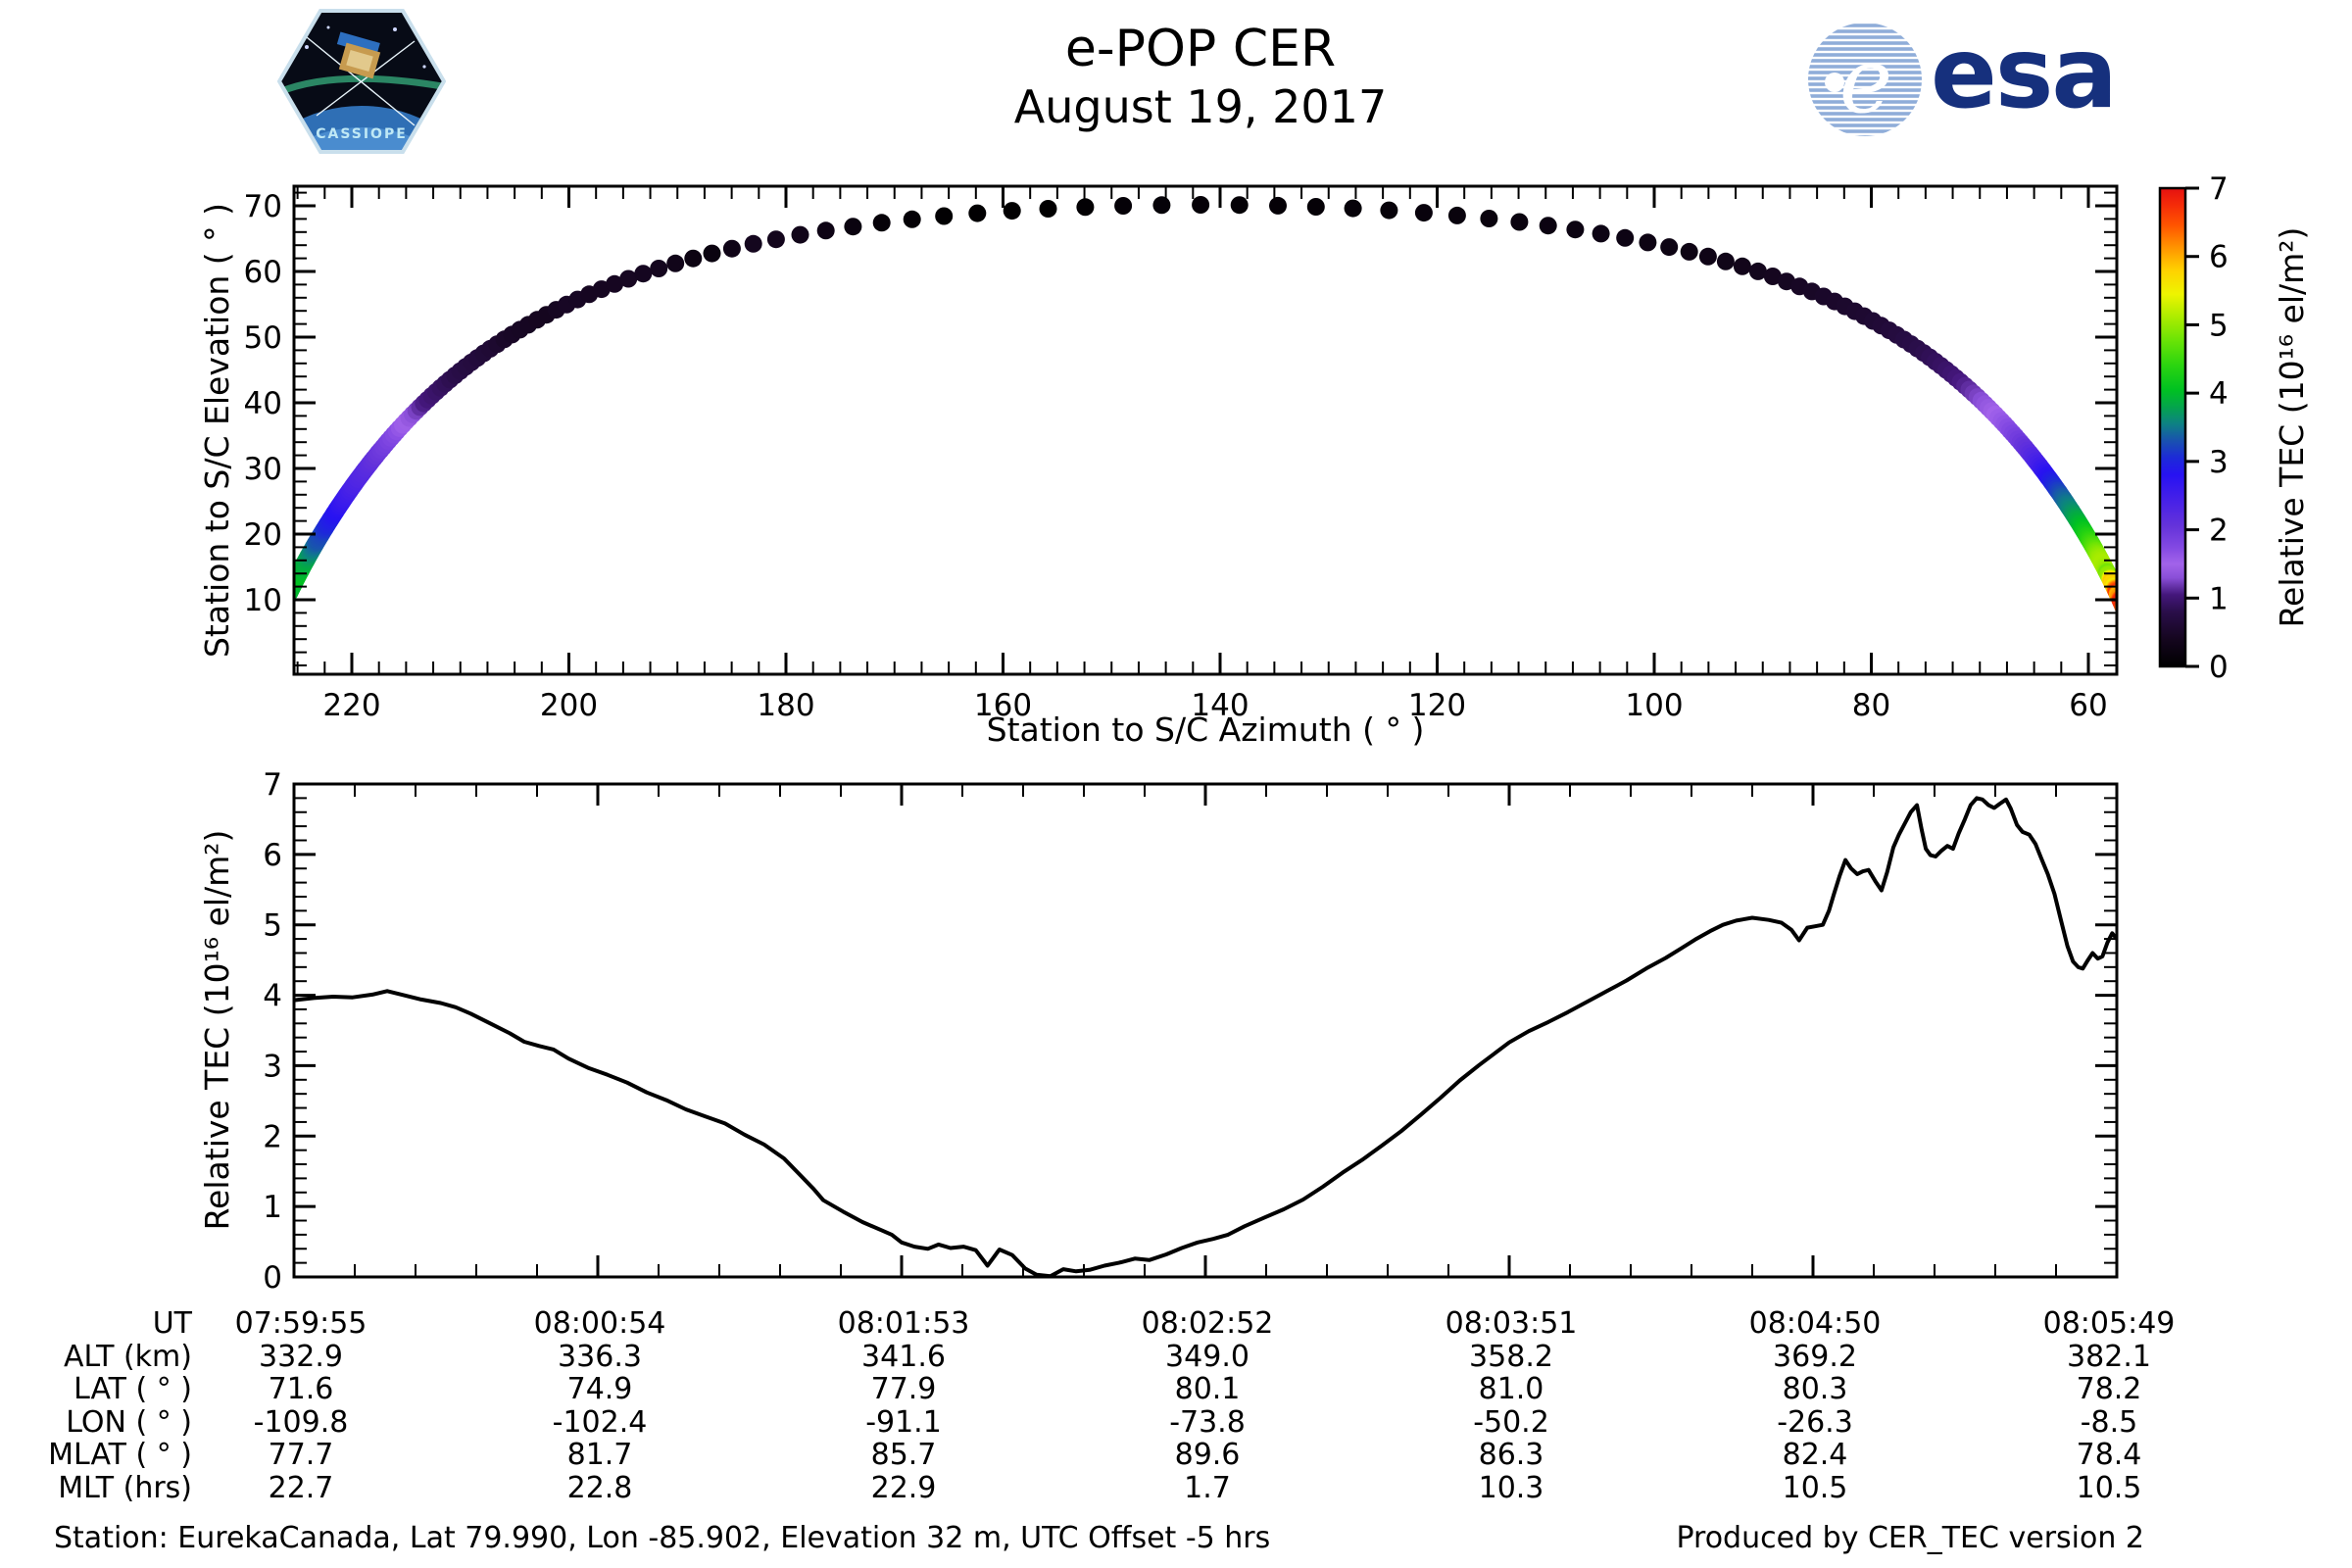 This screenshot has width=2352, height=1568. I want to click on elevation-tick-label: 10, so click(263, 600).